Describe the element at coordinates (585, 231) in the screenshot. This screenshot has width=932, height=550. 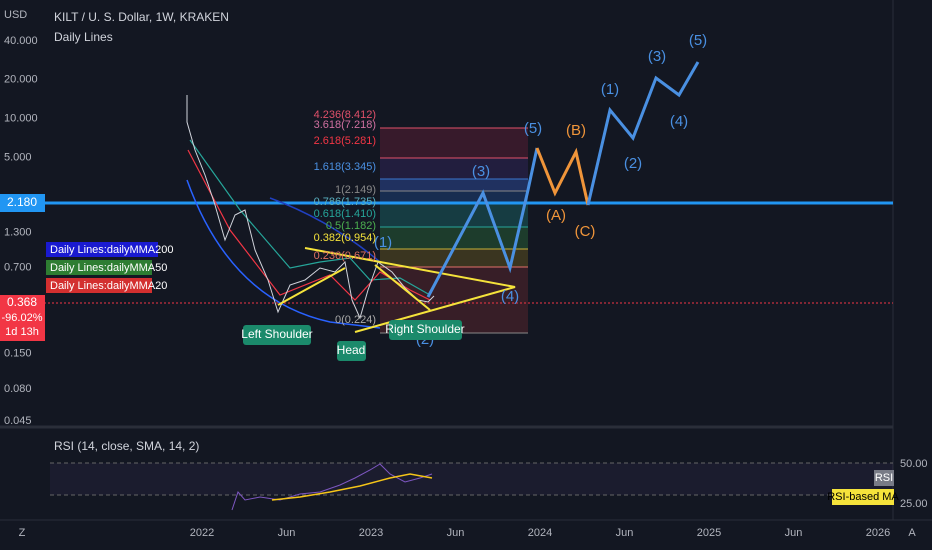
I see `svg-text: (C)` at that location.